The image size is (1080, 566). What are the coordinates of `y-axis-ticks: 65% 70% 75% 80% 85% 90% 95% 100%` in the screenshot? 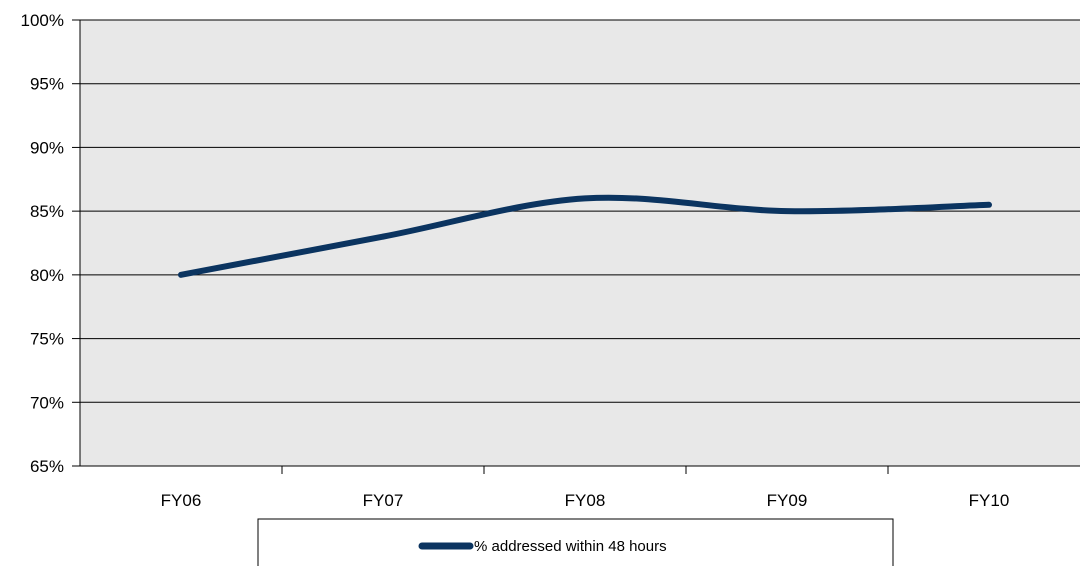 It's located at (50, 243).